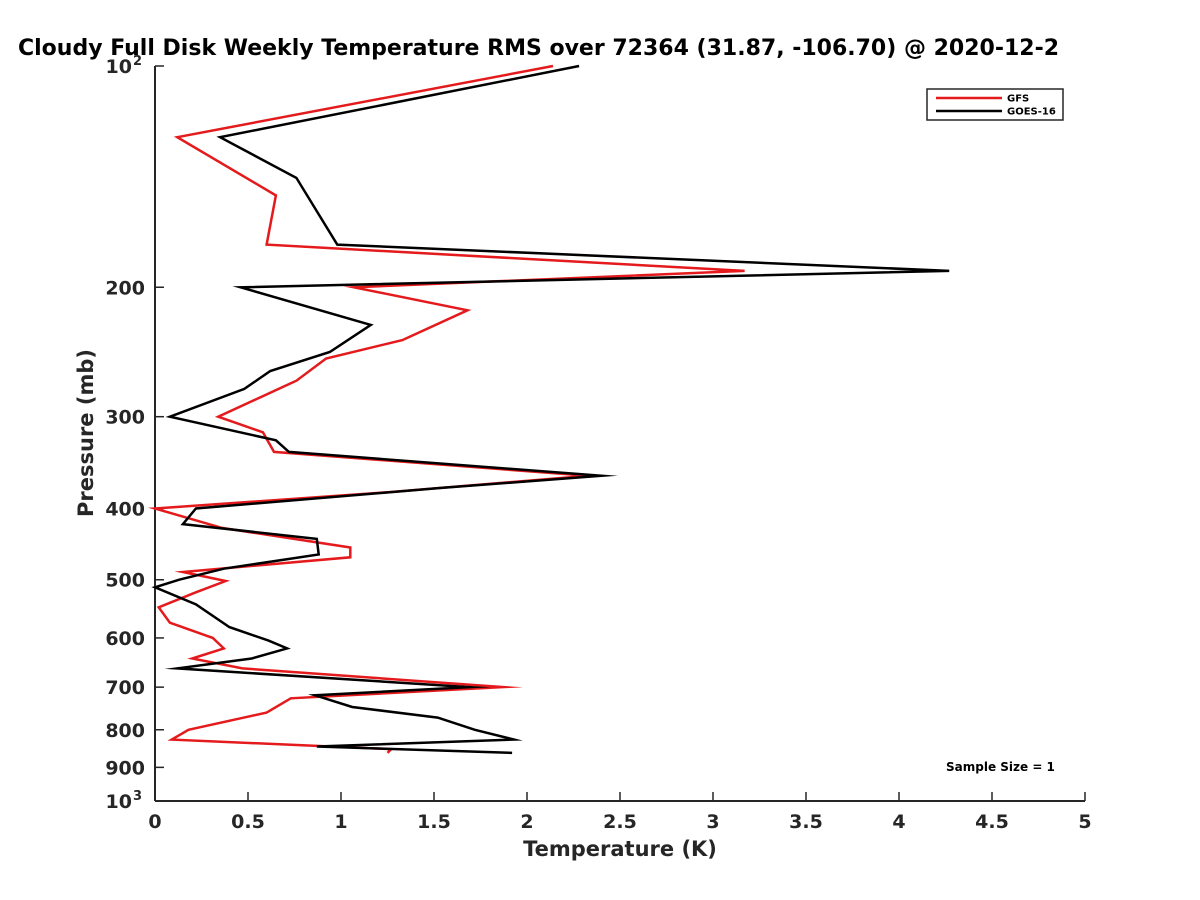  Describe the element at coordinates (137, 61) in the screenshot. I see `y-tick-exponent: 2` at that location.